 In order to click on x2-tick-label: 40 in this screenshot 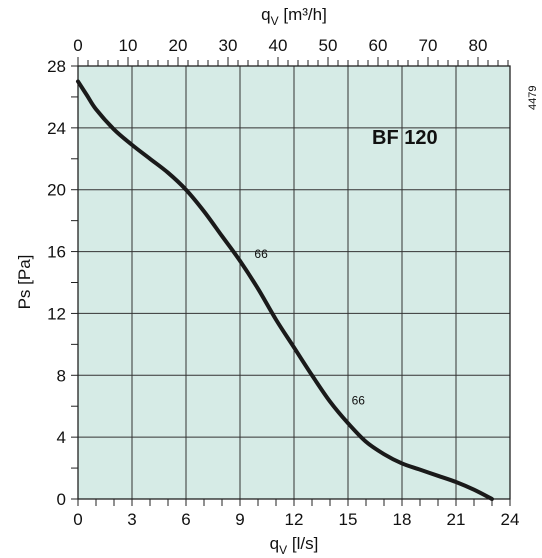, I will do `click(278, 45)`.